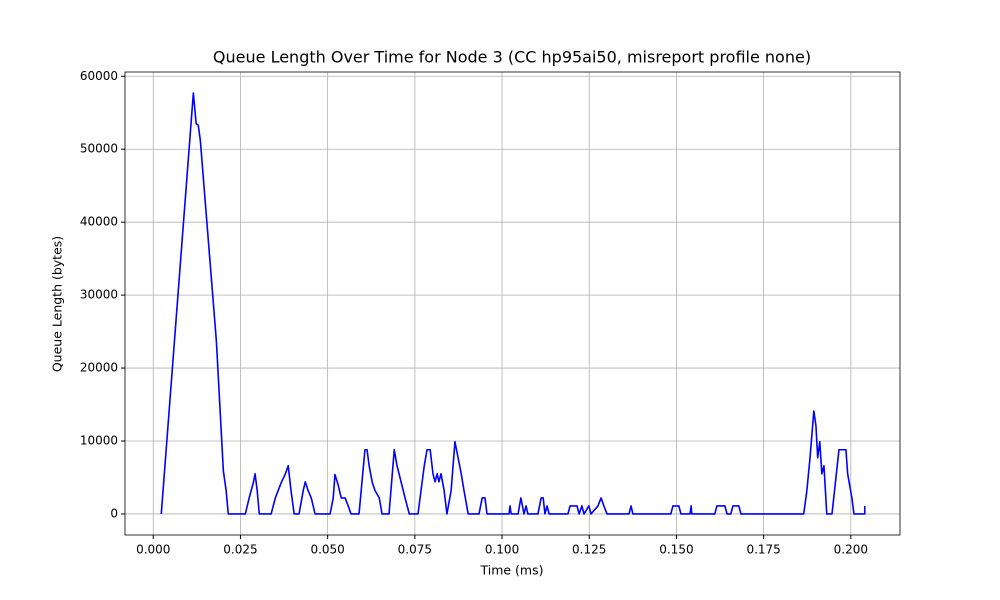 Image resolution: width=1000 pixels, height=600 pixels. What do you see at coordinates (415, 550) in the screenshot?
I see `x-tick-label: 0.075` at bounding box center [415, 550].